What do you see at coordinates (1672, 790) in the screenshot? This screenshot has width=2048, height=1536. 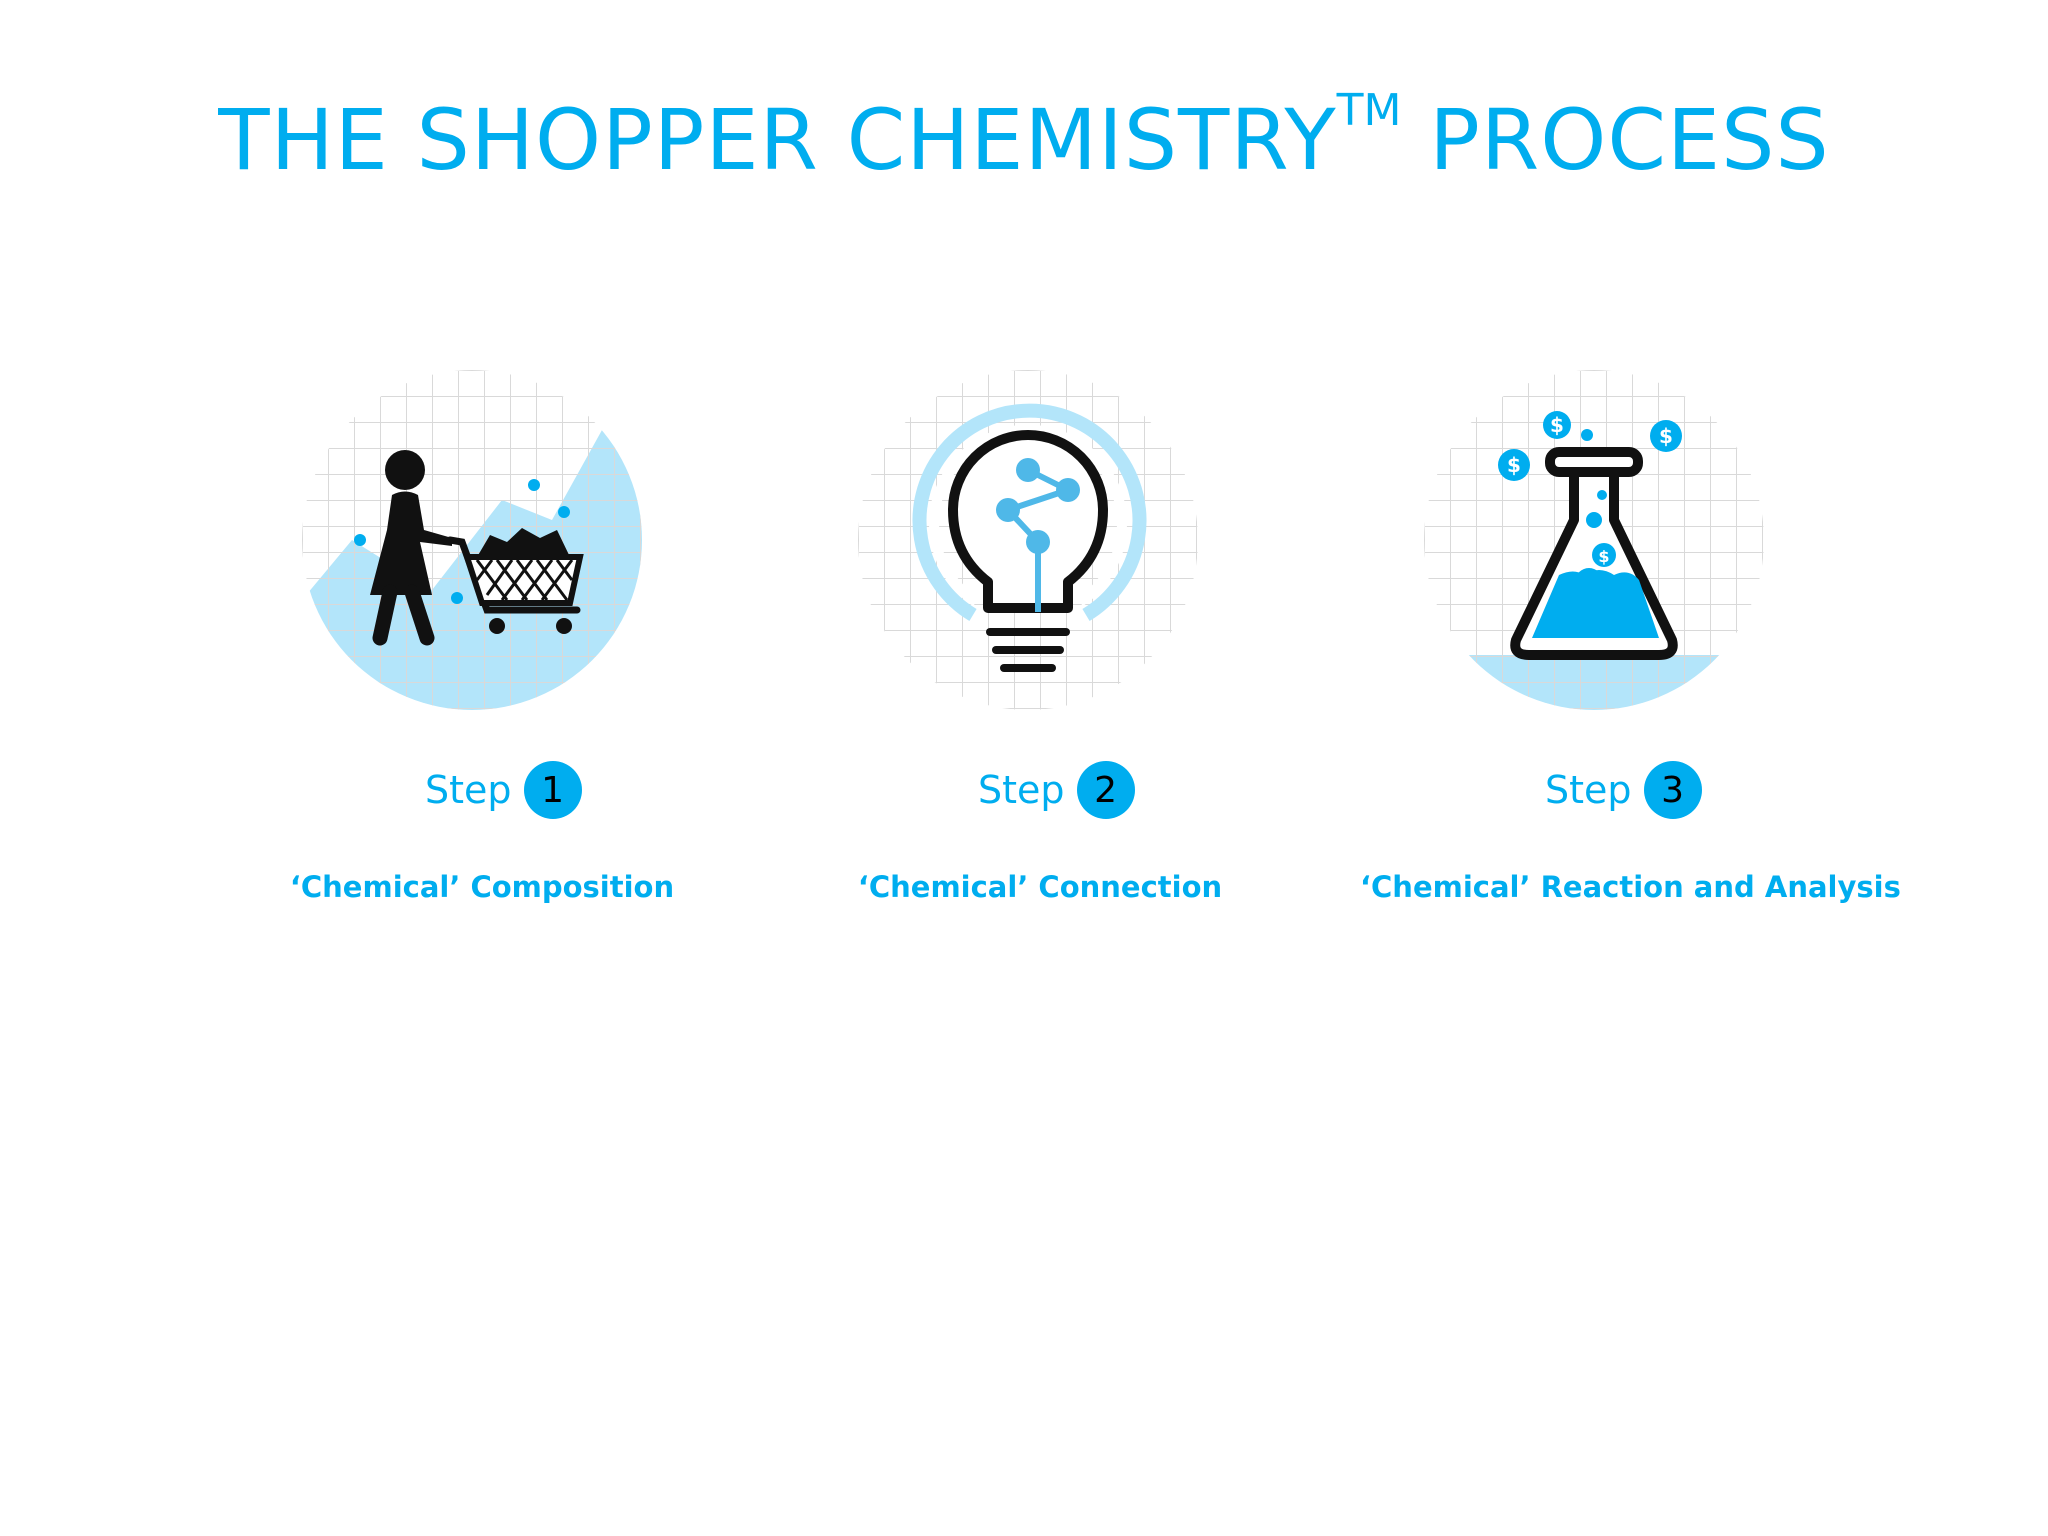 I see `step-number-badge: 3` at bounding box center [1672, 790].